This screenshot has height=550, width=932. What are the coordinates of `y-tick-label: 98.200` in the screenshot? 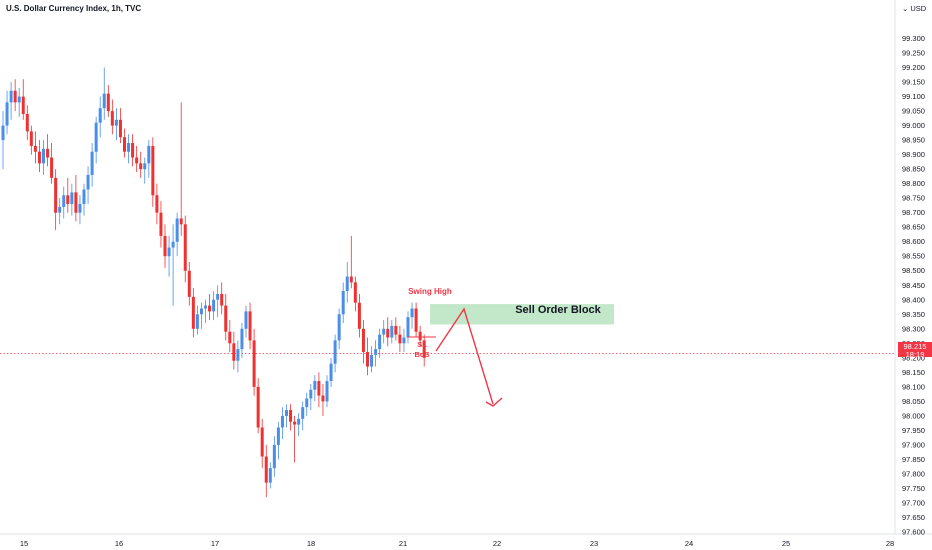 It's located at (913, 357).